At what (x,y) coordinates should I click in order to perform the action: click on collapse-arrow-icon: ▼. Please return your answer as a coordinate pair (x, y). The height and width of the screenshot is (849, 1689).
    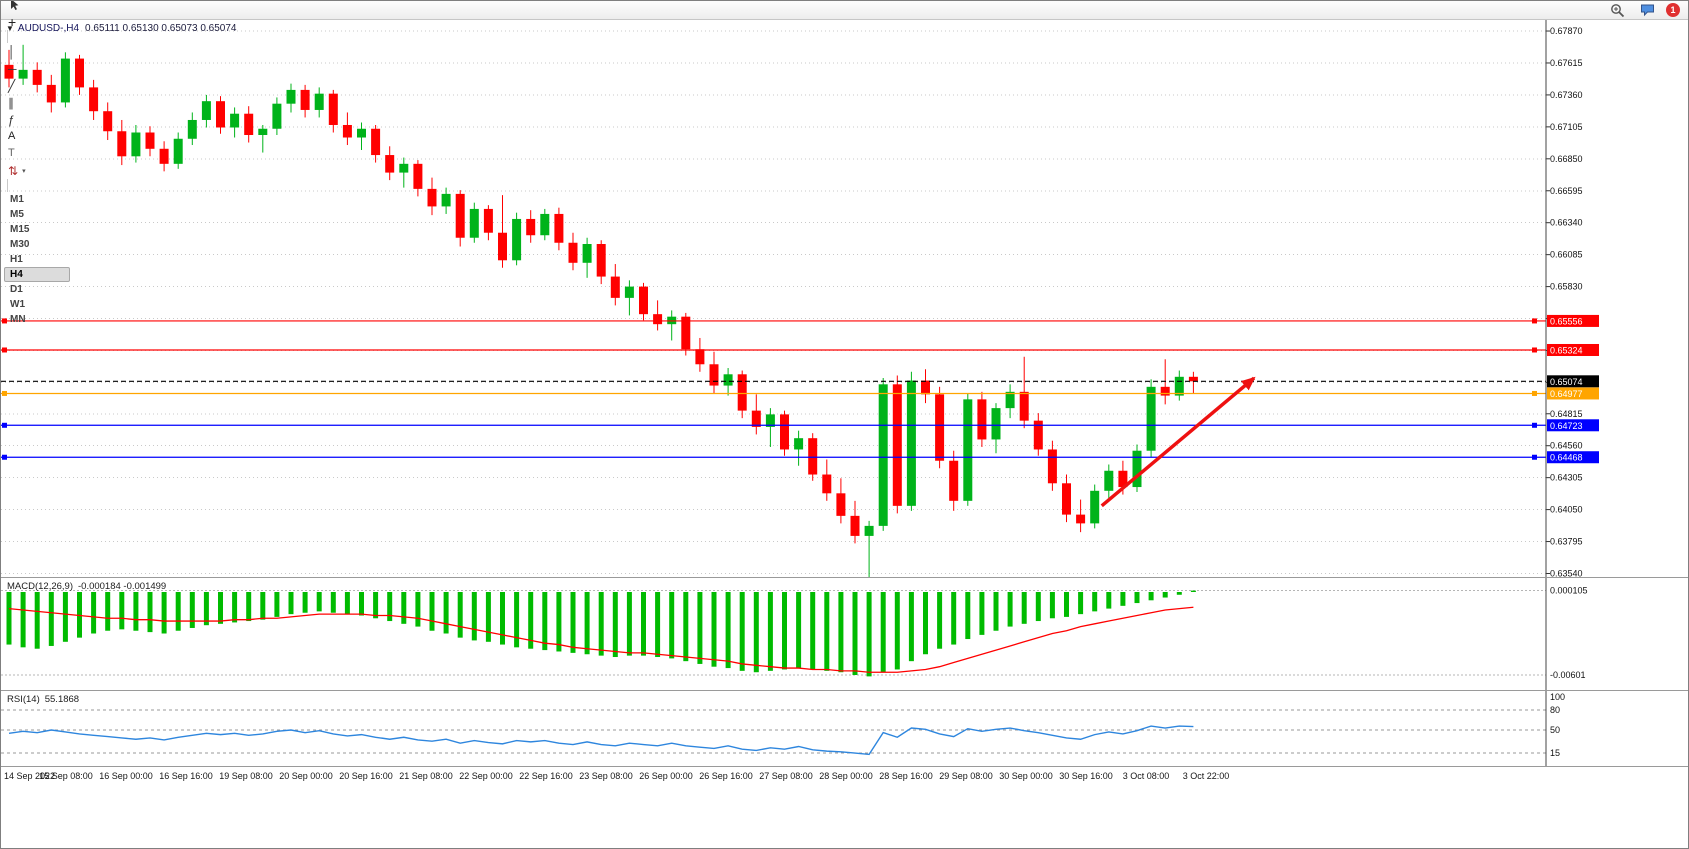
    Looking at the image, I should click on (10, 28).